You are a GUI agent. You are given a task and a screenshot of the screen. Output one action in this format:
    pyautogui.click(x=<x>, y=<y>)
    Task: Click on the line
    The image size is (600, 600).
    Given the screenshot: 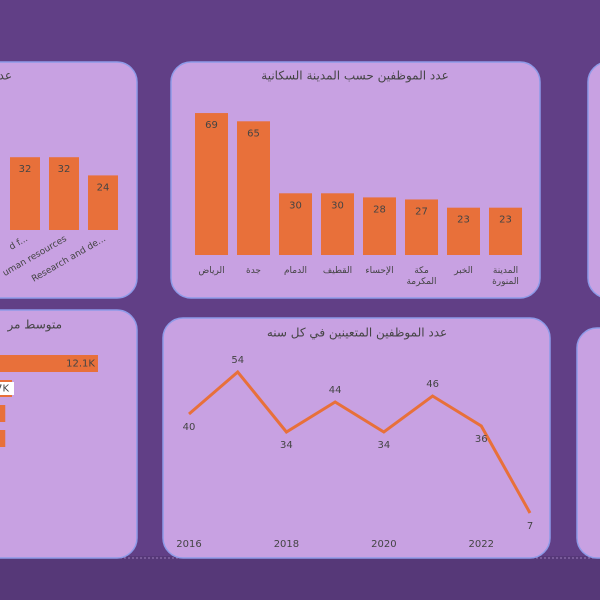 What is the action you would take?
    pyautogui.click(x=360, y=441)
    